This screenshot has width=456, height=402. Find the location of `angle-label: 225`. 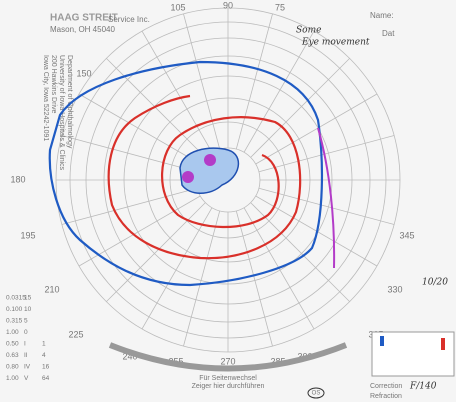

angle-label: 225 is located at coordinates (75, 334).